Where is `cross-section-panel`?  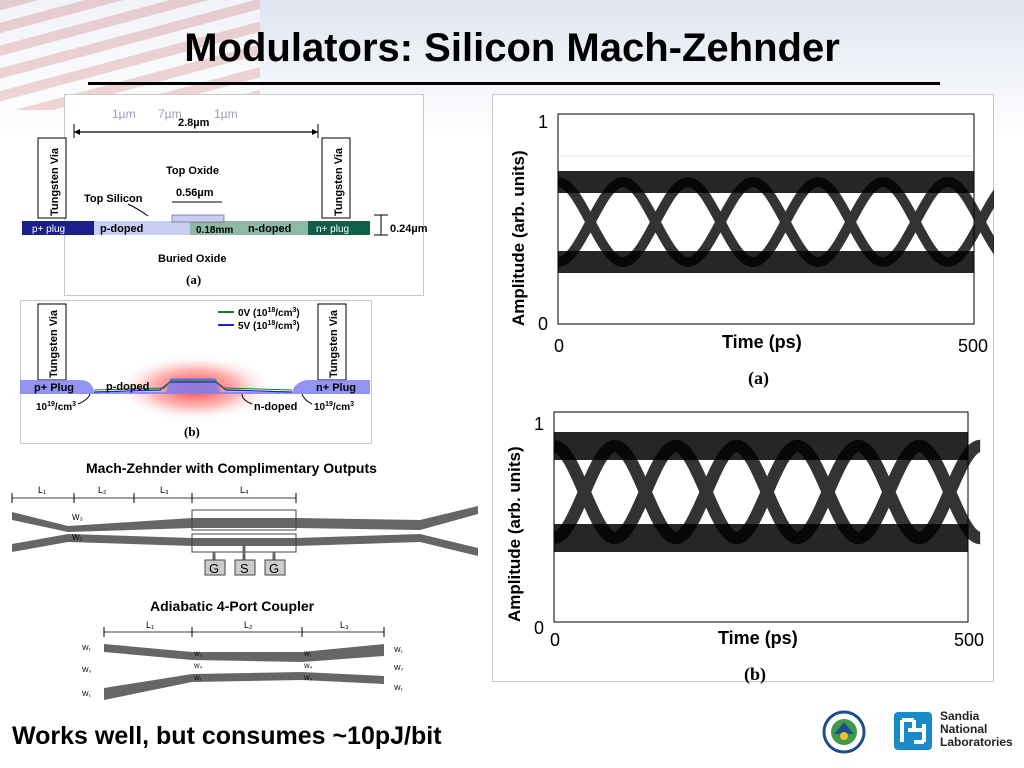 cross-section-panel is located at coordinates (244, 195).